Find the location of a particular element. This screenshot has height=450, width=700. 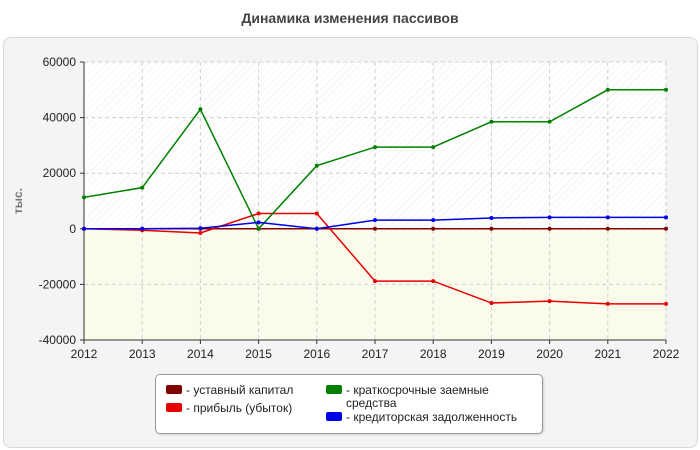

x-tick-label: 2016 is located at coordinates (316, 354).